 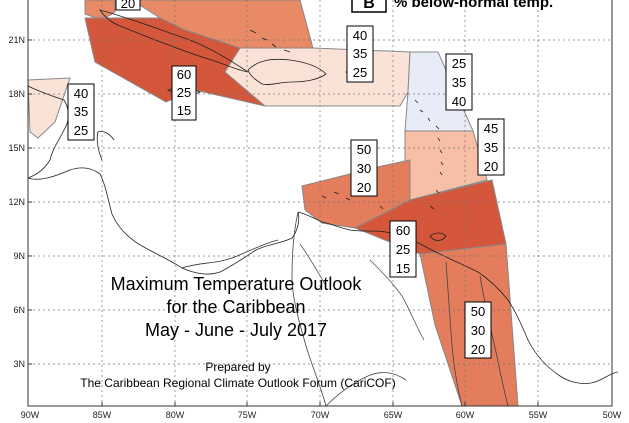 What do you see at coordinates (81, 93) in the screenshot?
I see `prob-yucatan-belize-0: 40` at bounding box center [81, 93].